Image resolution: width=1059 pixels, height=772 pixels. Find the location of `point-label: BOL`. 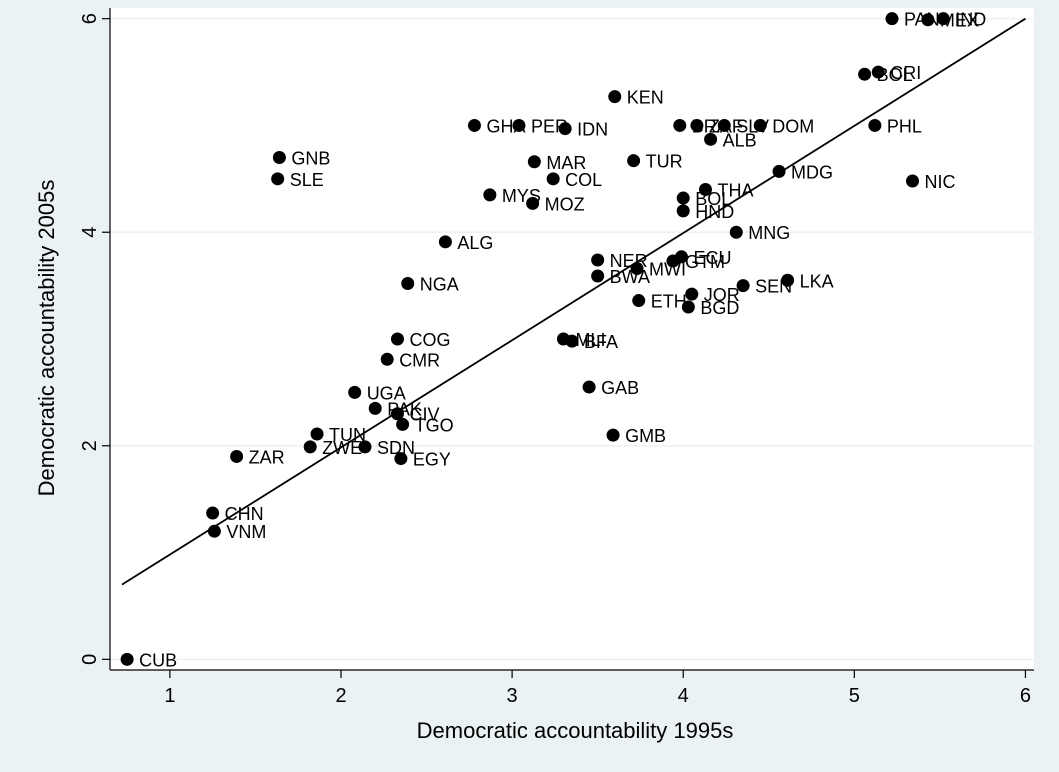

point-label: BOL is located at coordinates (895, 75).